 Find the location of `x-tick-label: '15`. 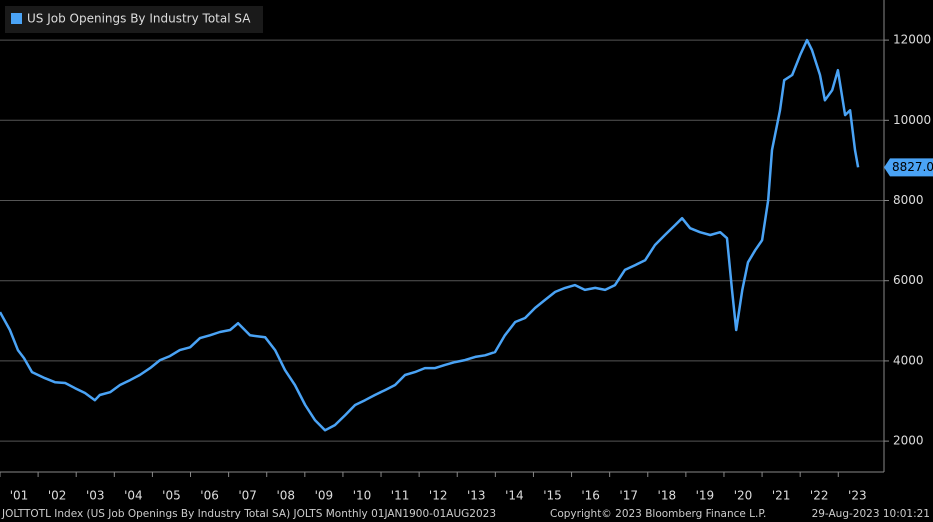

x-tick-label: '15 is located at coordinates (552, 496).